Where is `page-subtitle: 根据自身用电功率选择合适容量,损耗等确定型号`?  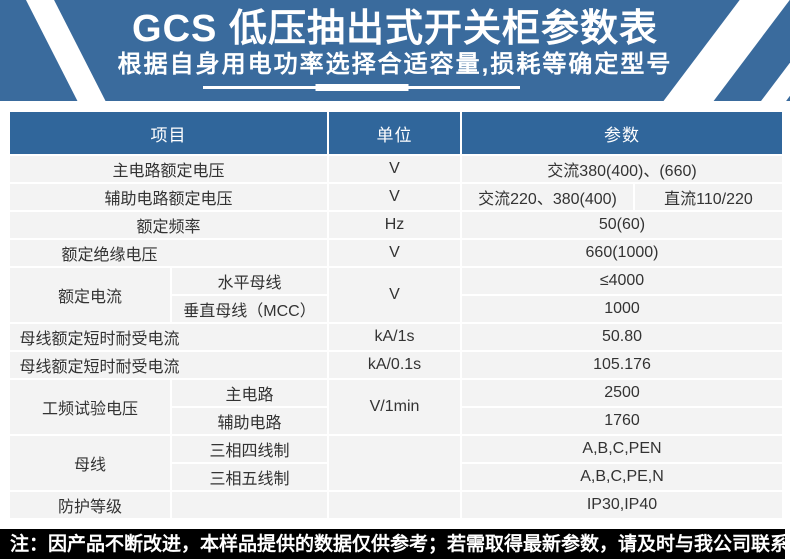
page-subtitle: 根据自身用电功率选择合适容量,损耗等确定型号 is located at coordinates (395, 64).